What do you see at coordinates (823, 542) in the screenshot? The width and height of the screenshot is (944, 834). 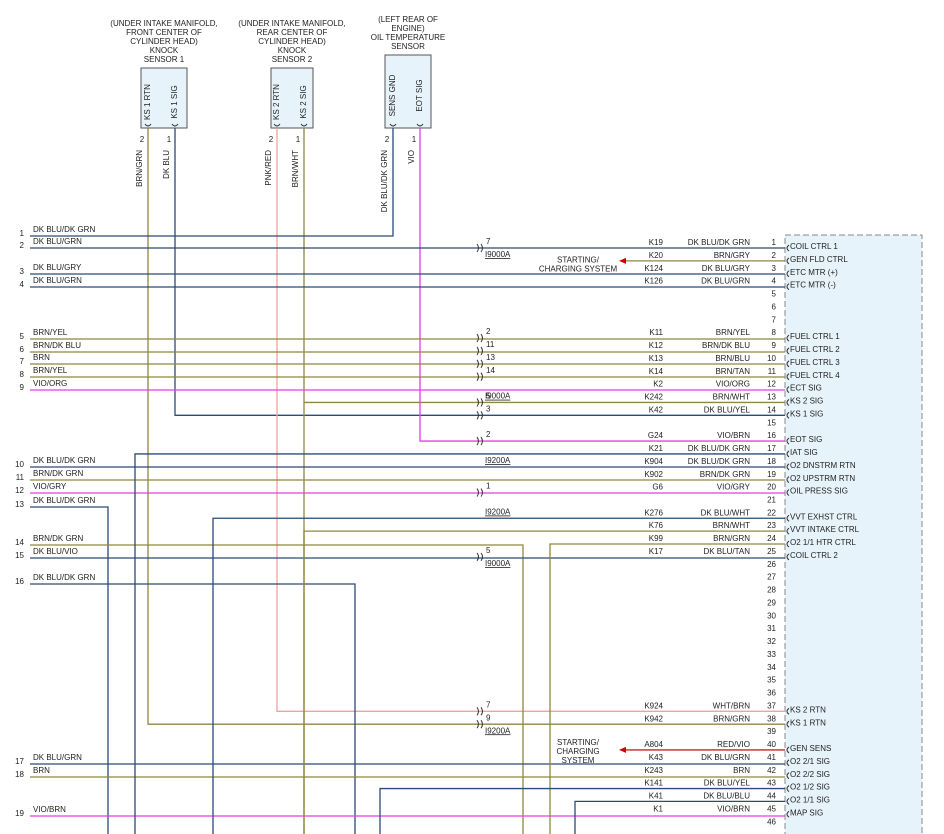 I see `pin-function: O2 1/1 HTR CTRL` at bounding box center [823, 542].